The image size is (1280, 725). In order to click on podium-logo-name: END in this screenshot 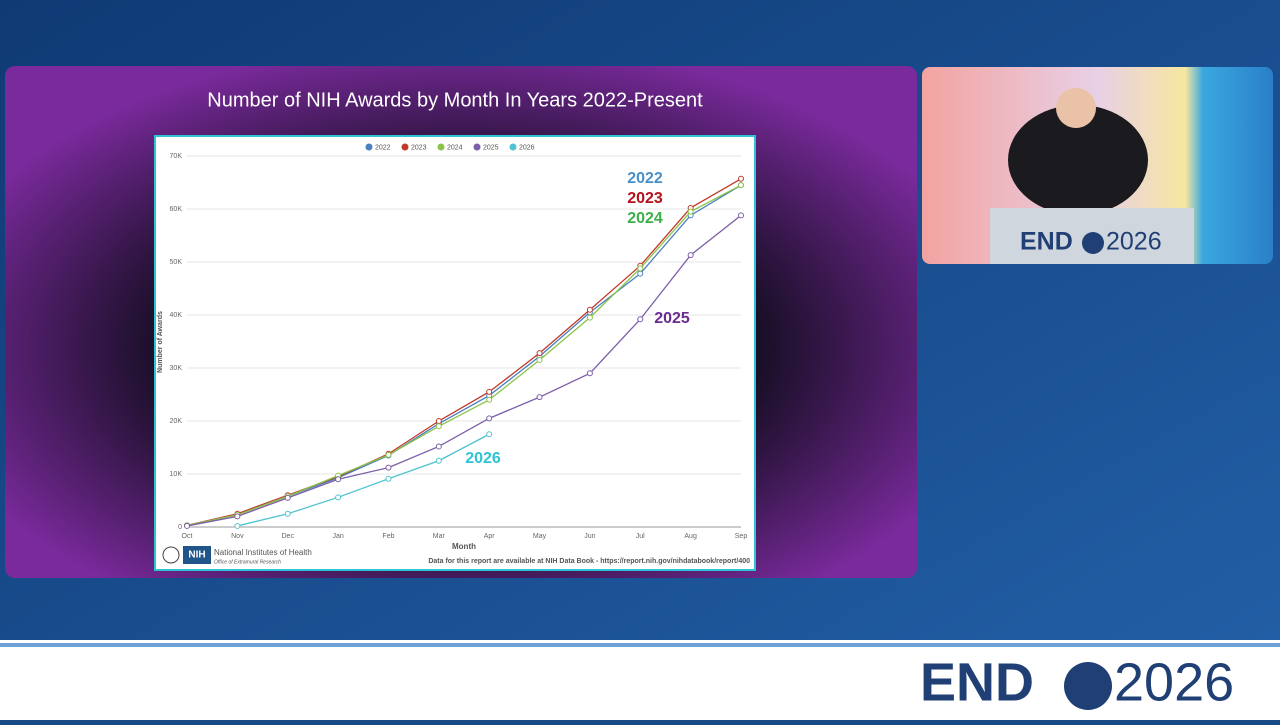, I will do `click(1046, 242)`.